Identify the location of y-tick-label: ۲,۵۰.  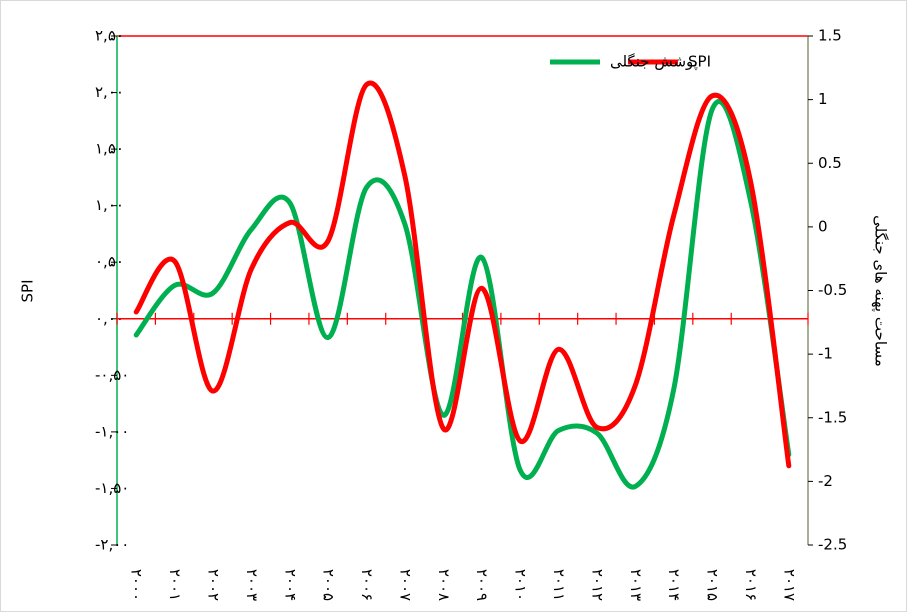
(109, 36).